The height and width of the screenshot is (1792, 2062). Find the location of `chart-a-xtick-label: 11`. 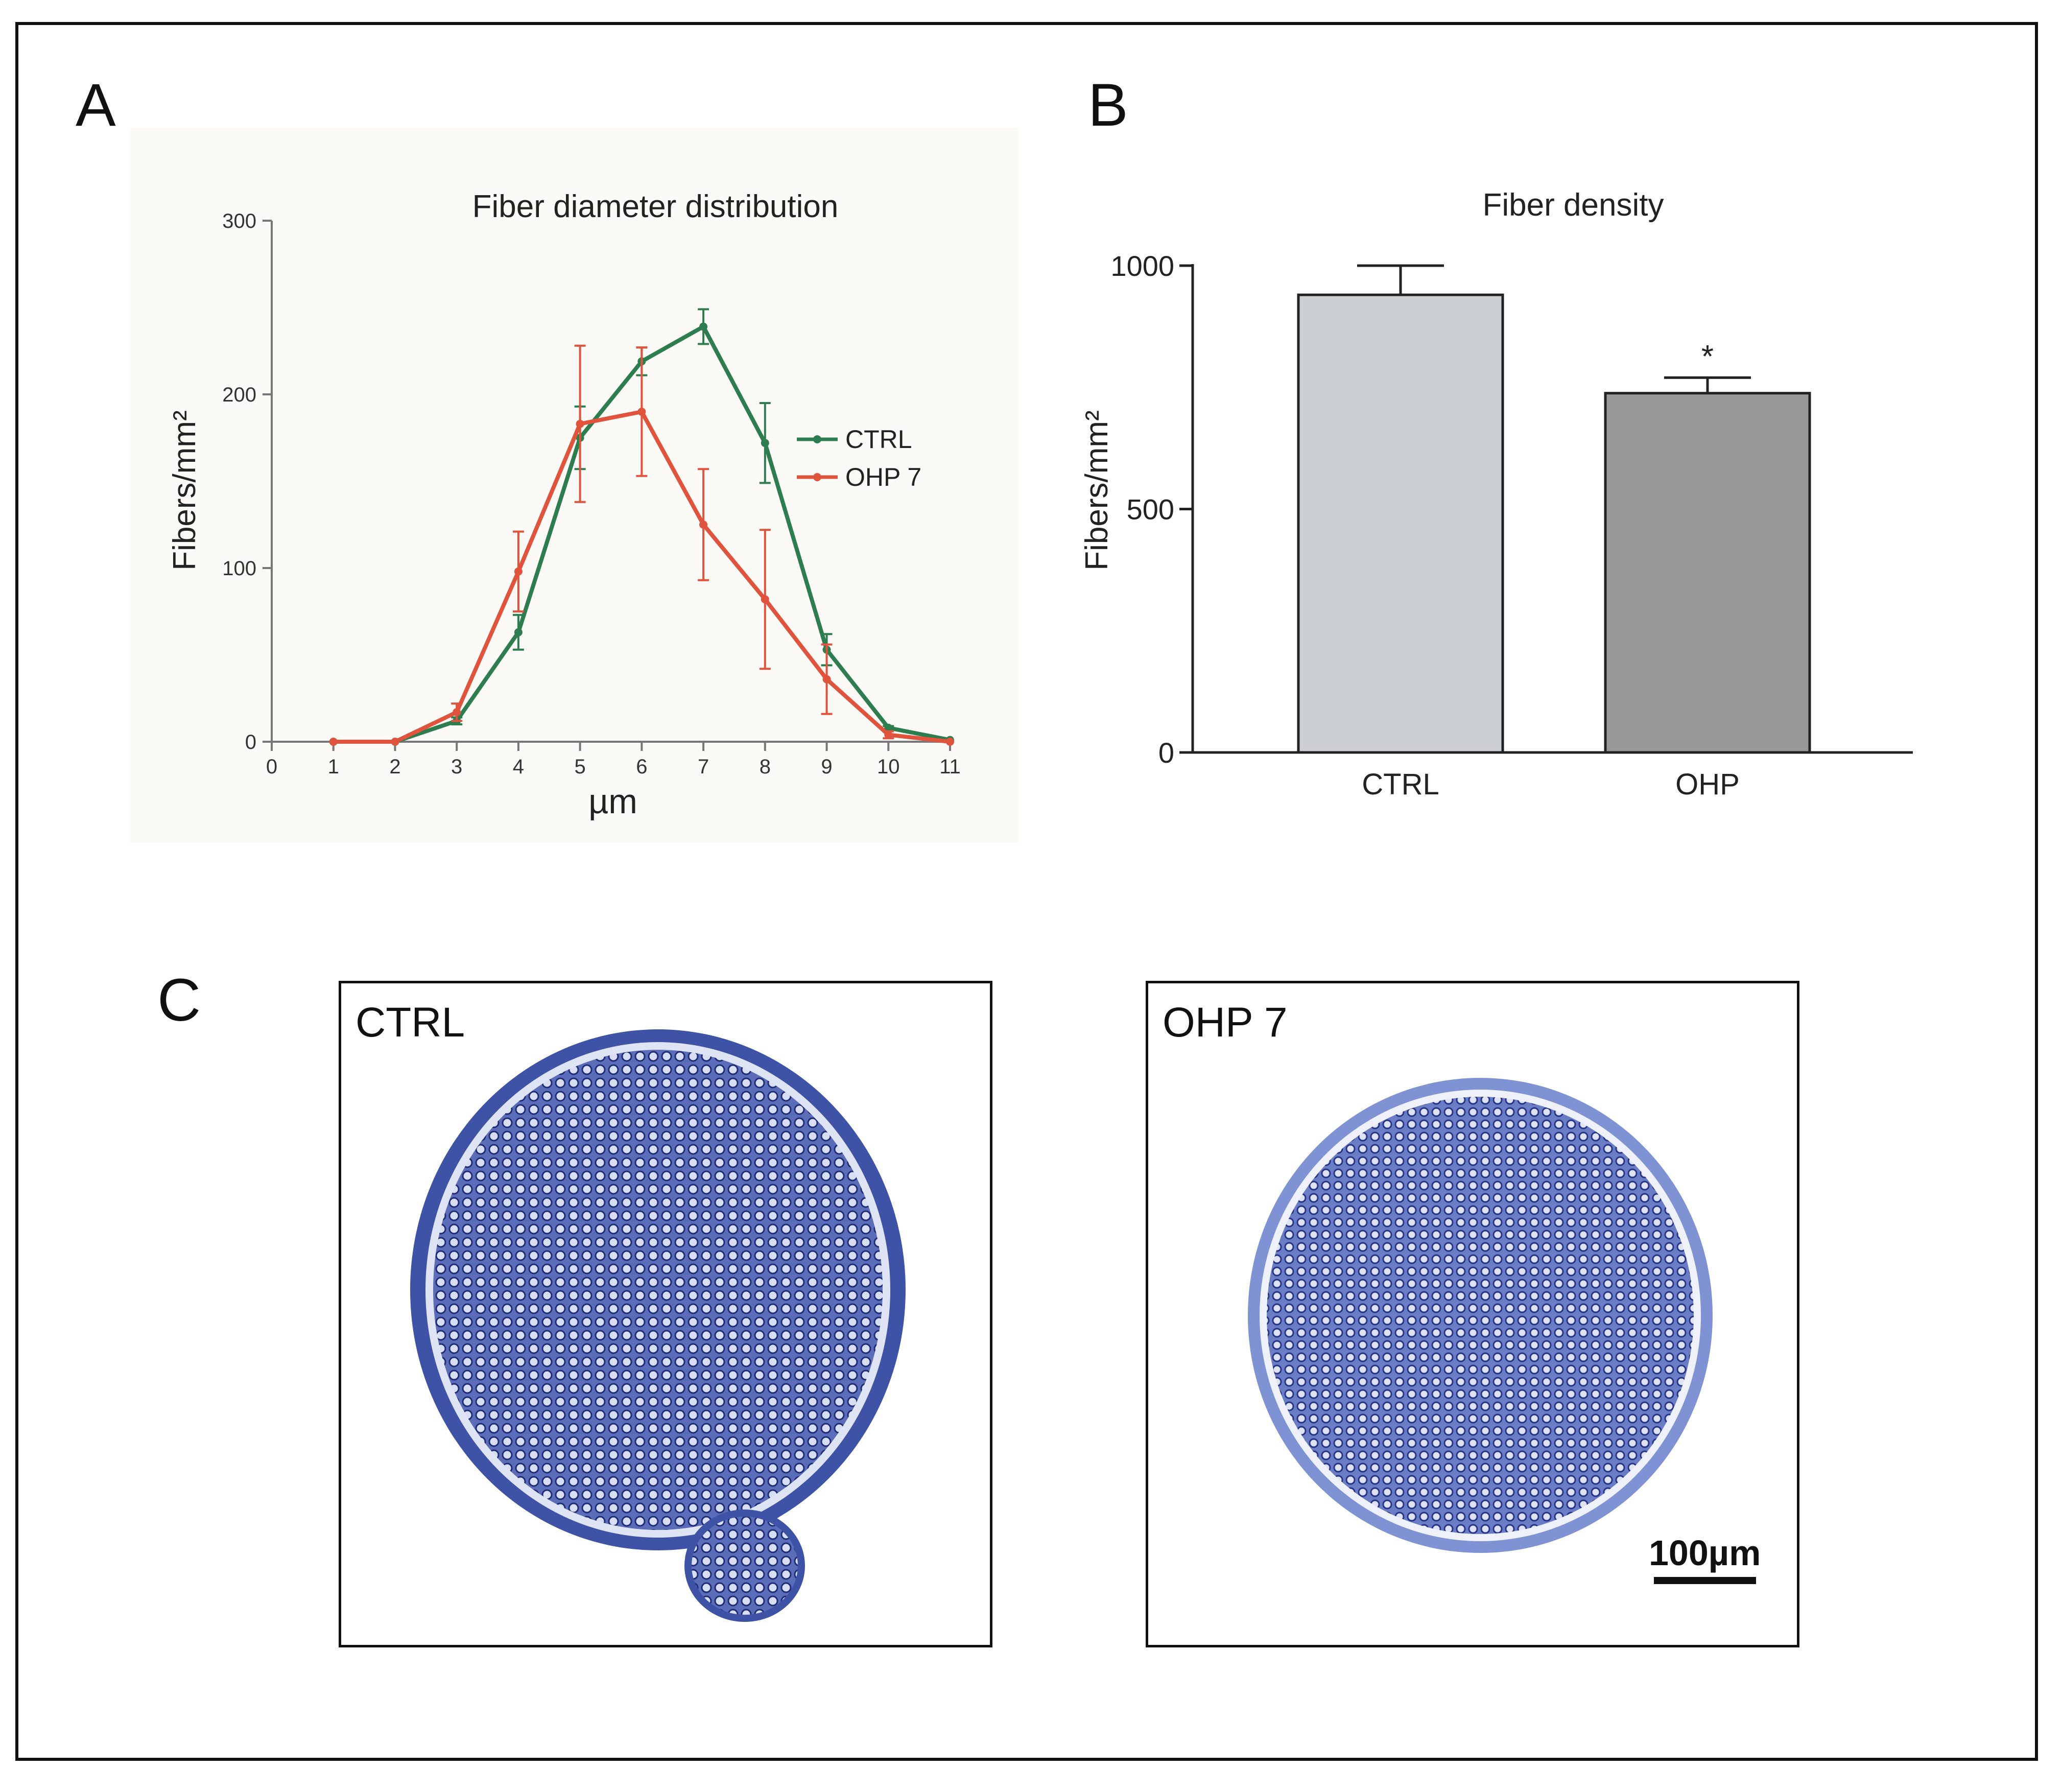

chart-a-xtick-label: 11 is located at coordinates (950, 767).